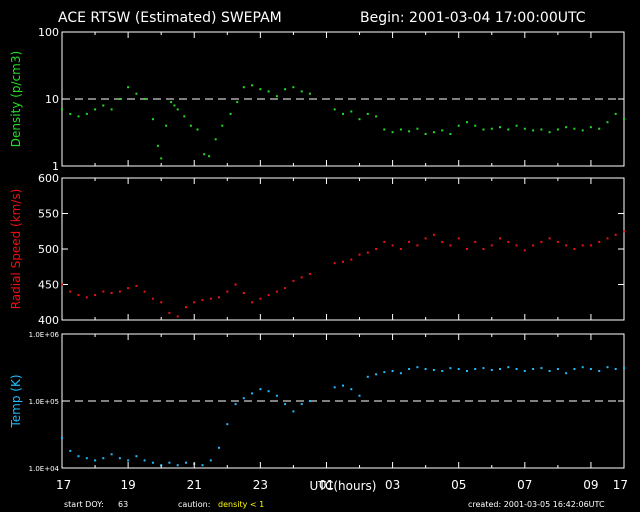 Image resolution: width=640 pixels, height=512 pixels. I want to click on x-tick-label: 09, so click(590, 485).